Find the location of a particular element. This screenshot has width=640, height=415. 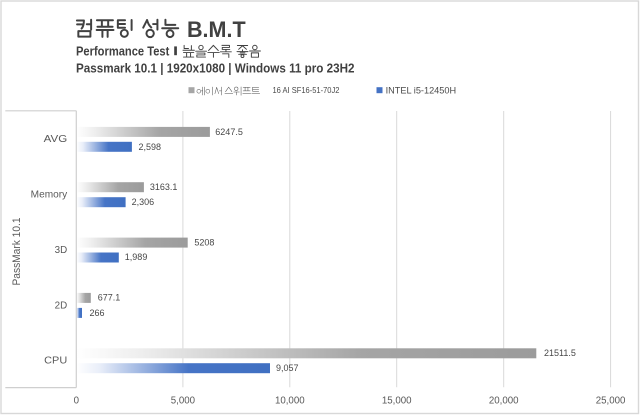

svg-text: 0 is located at coordinates (77, 401).